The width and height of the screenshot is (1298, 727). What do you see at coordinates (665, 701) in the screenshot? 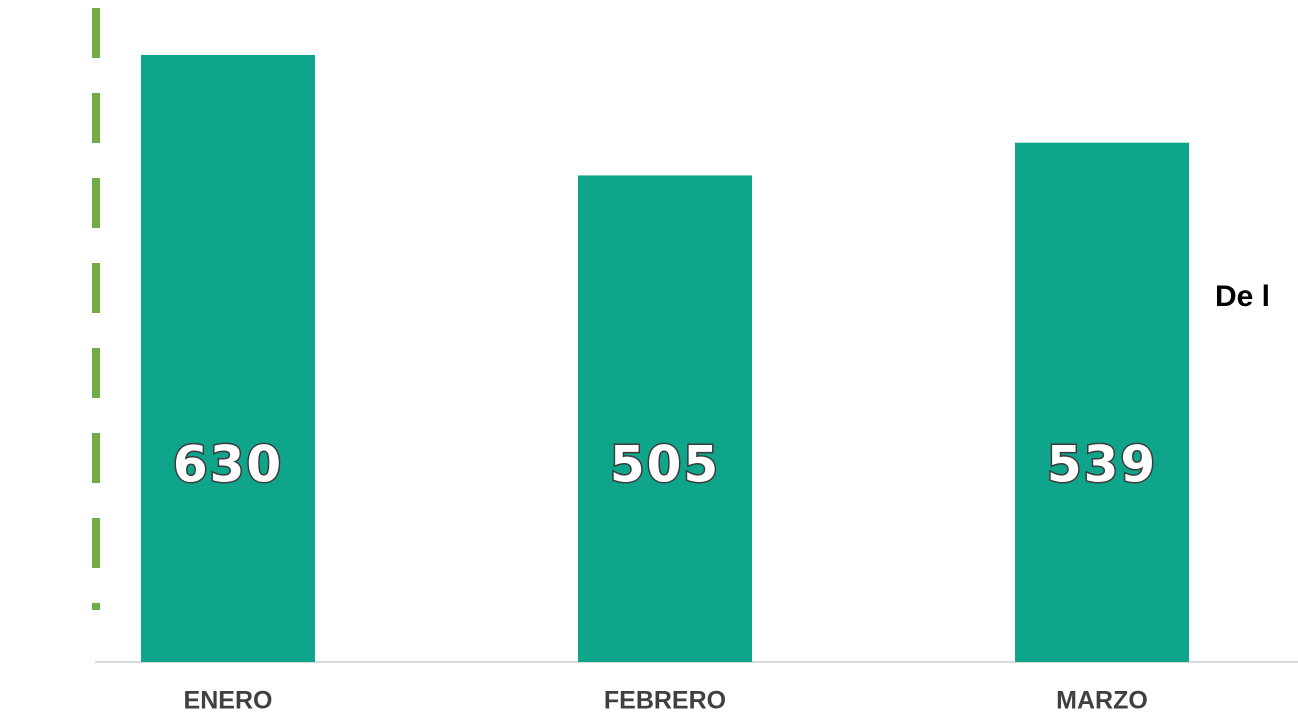
I see `x-tick-label: FEBRERO` at bounding box center [665, 701].